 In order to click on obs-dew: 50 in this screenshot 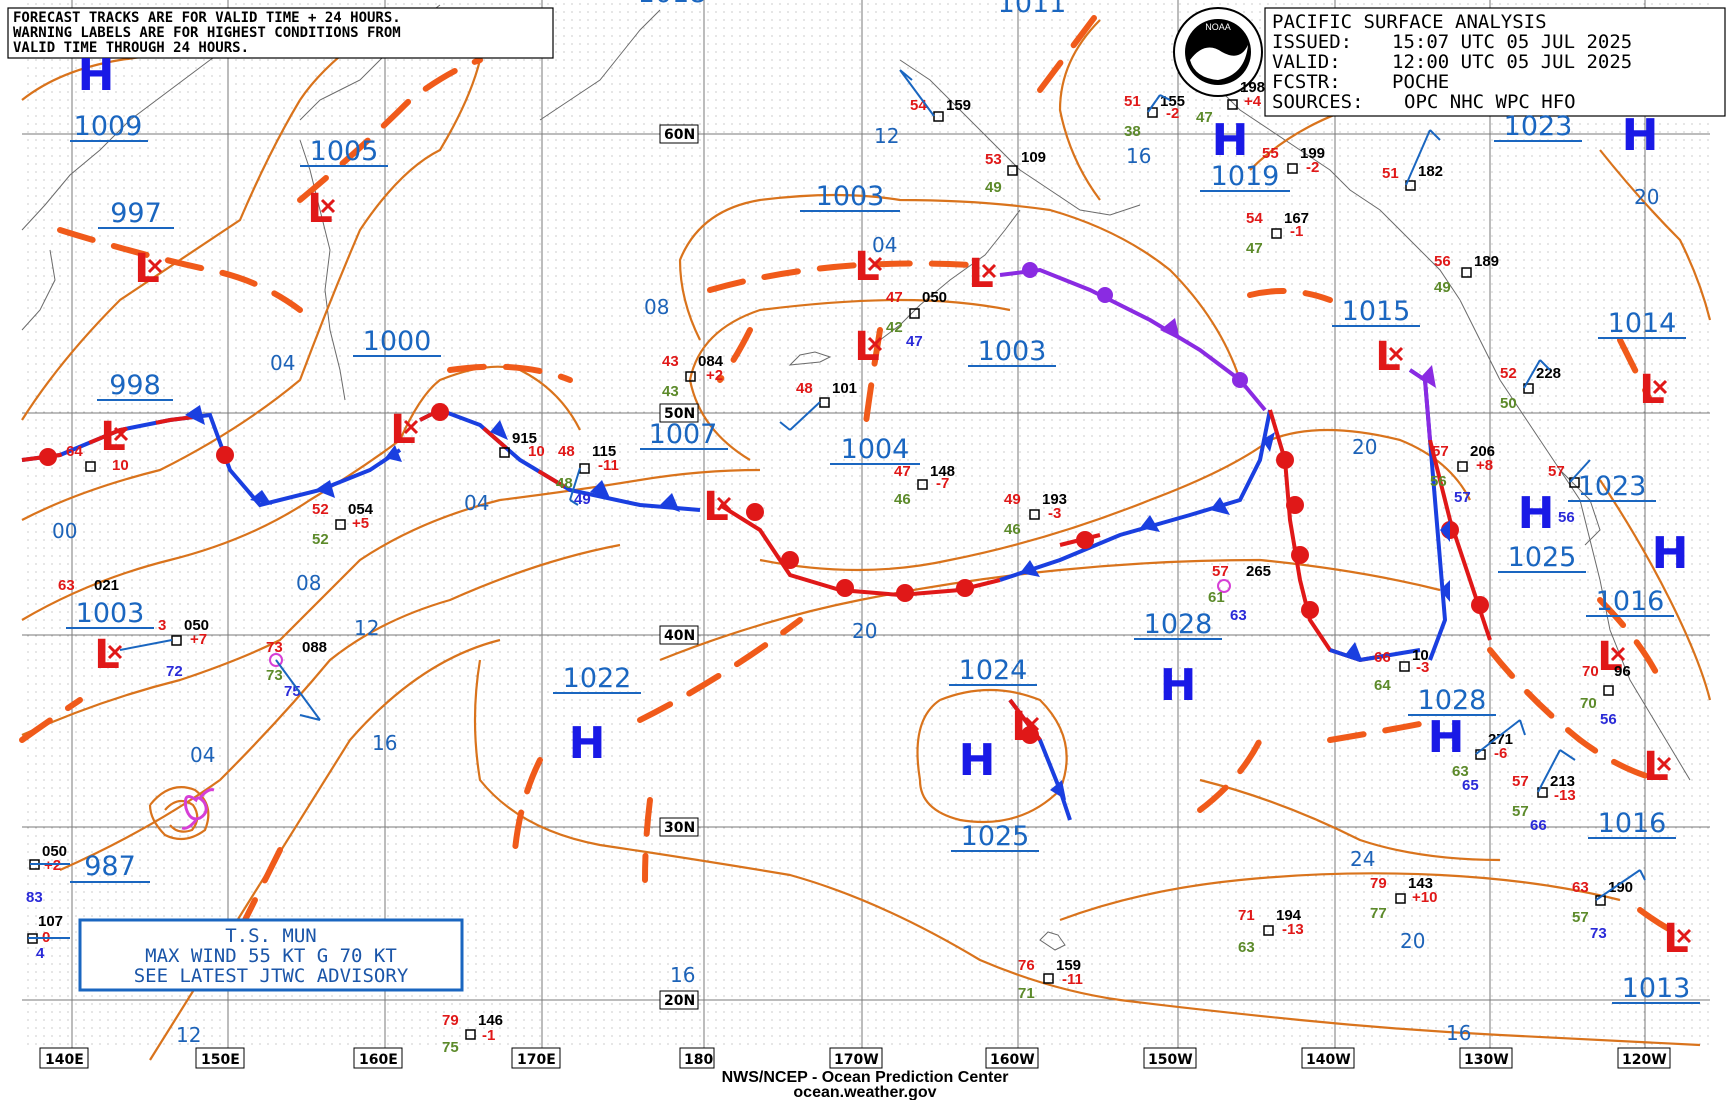, I will do `click(1508, 403)`.